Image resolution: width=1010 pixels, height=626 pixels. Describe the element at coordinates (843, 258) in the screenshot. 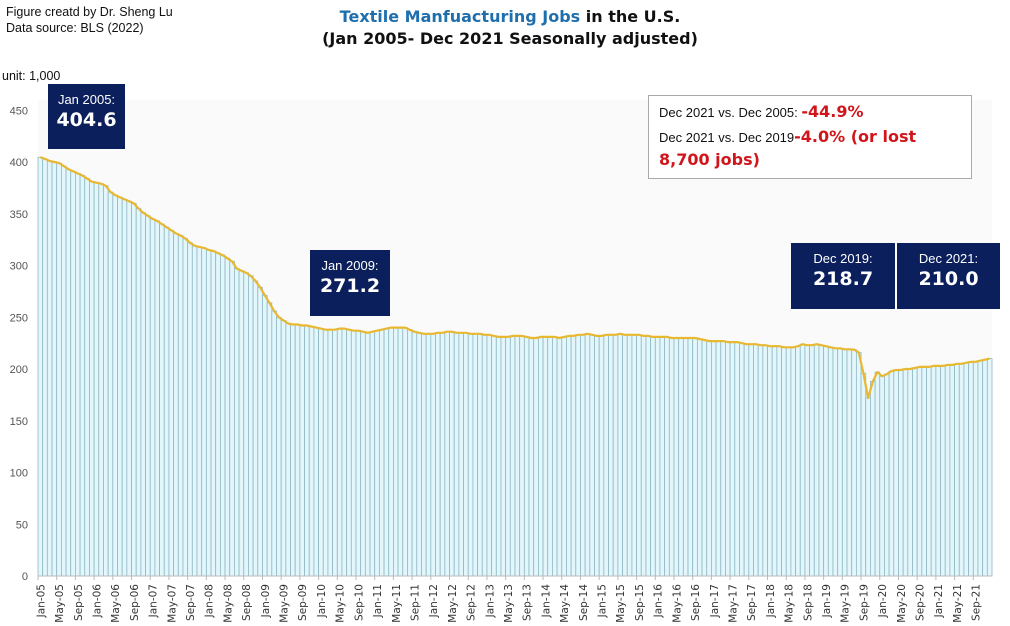

I see `callout-label: Dec 2019:` at that location.